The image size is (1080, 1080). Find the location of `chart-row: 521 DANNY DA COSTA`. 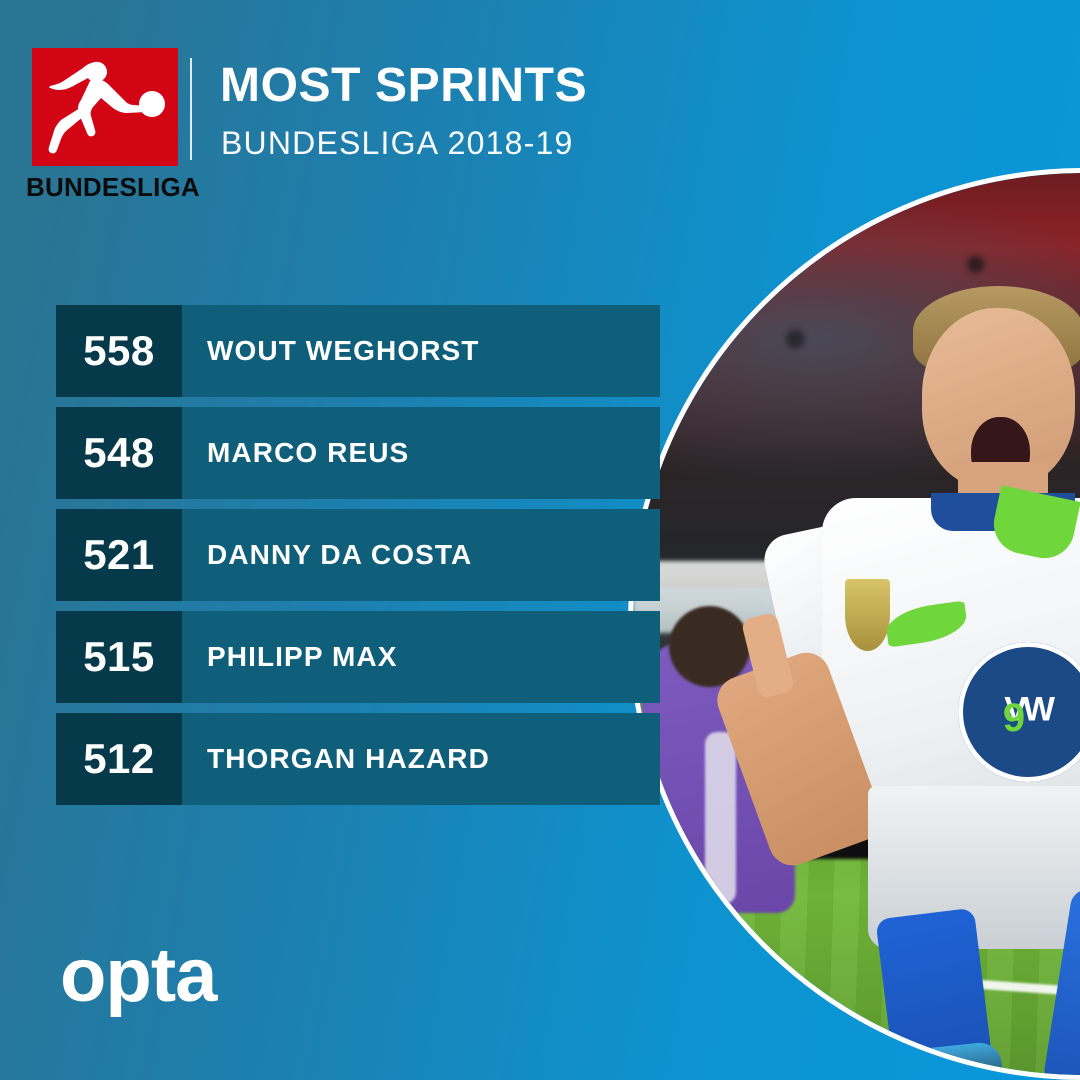

chart-row: 521 DANNY DA COSTA is located at coordinates (358, 555).